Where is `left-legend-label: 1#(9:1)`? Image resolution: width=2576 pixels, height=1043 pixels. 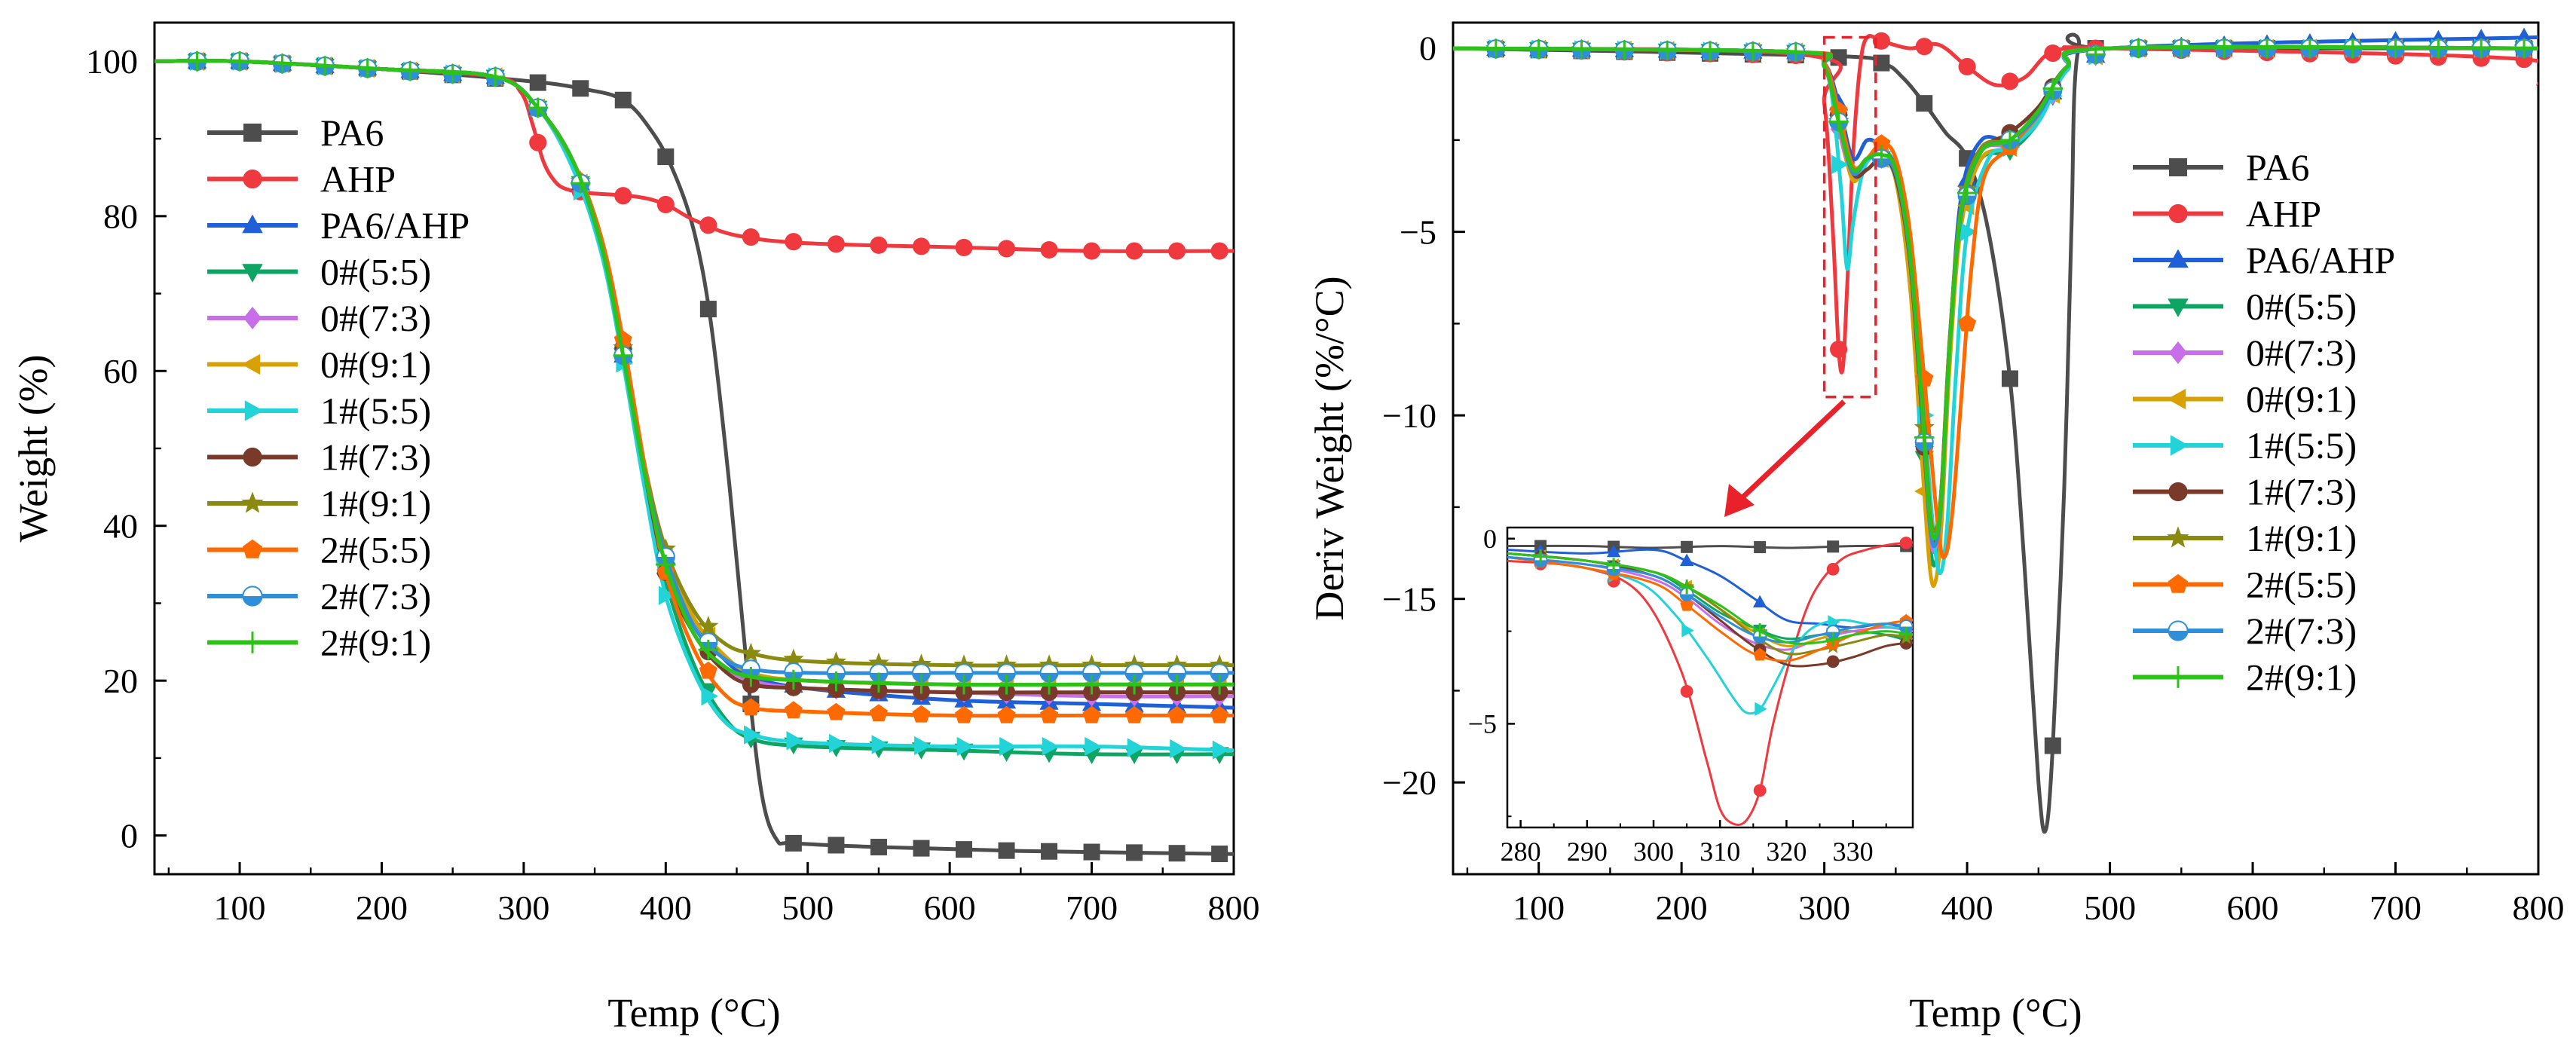 left-legend-label: 1#(9:1) is located at coordinates (375, 504).